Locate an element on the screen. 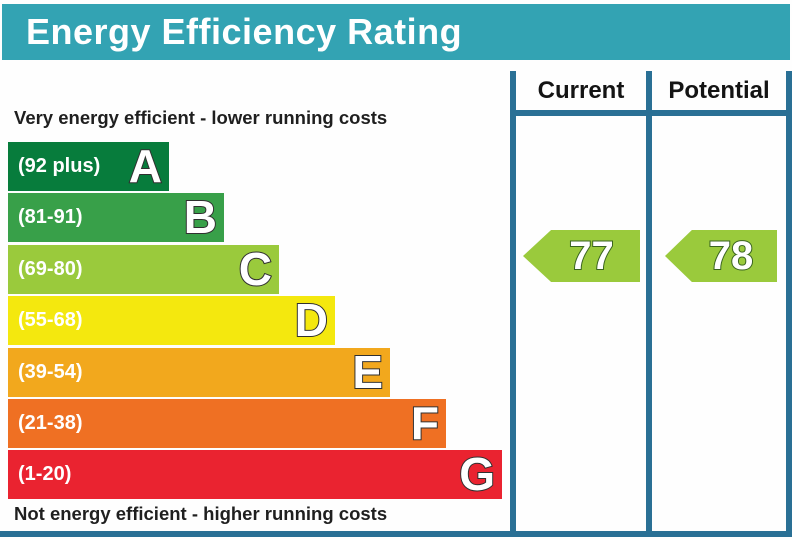 Image resolution: width=792 pixels, height=539 pixels. grid-line-vertical-left is located at coordinates (513, 304).